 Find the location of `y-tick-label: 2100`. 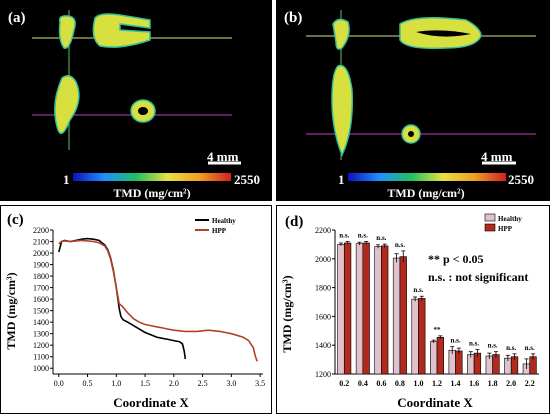

y-tick-label: 2100 is located at coordinates (41, 242).